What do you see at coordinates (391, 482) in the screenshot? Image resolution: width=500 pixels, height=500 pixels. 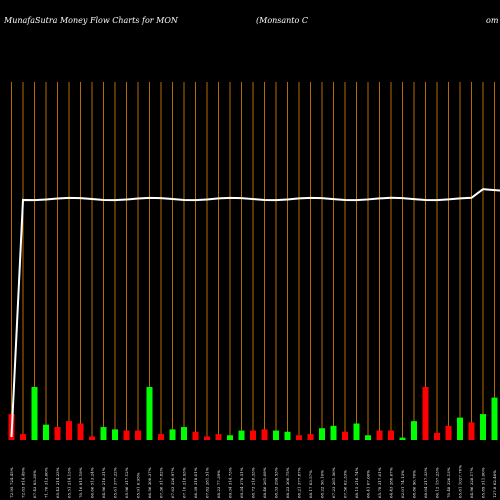 I see `x-tick-label: 64.43 280.67%` at bounding box center [391, 482].